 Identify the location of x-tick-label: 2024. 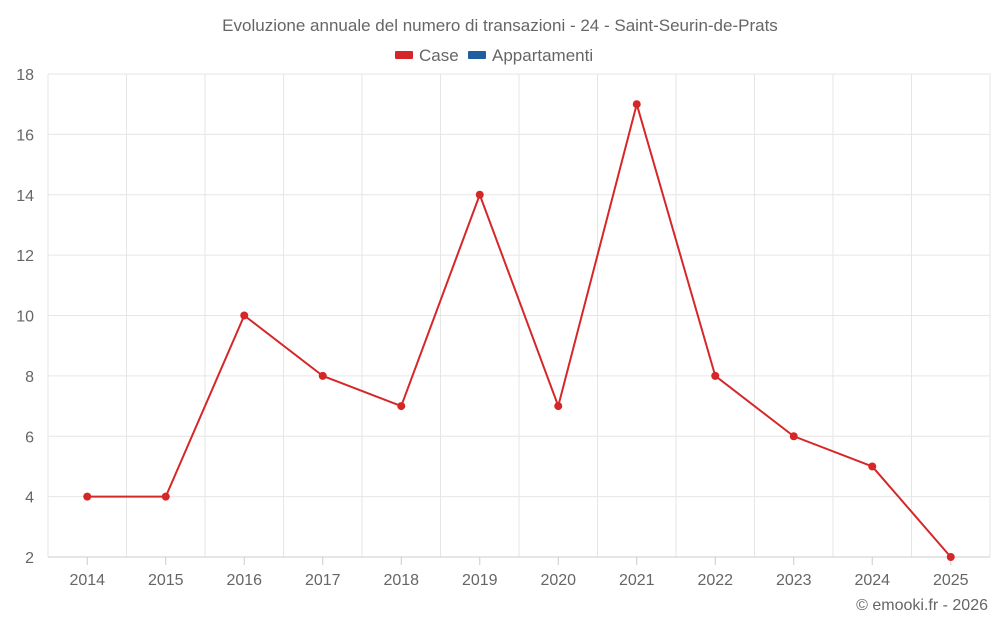
(872, 580).